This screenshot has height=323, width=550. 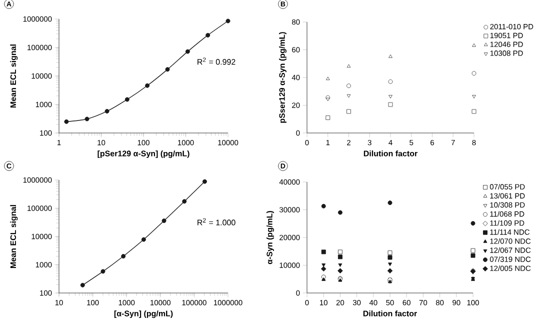 I want to click on x-axis-title: [α-Syn] (pg/mL), so click(x=143, y=314).